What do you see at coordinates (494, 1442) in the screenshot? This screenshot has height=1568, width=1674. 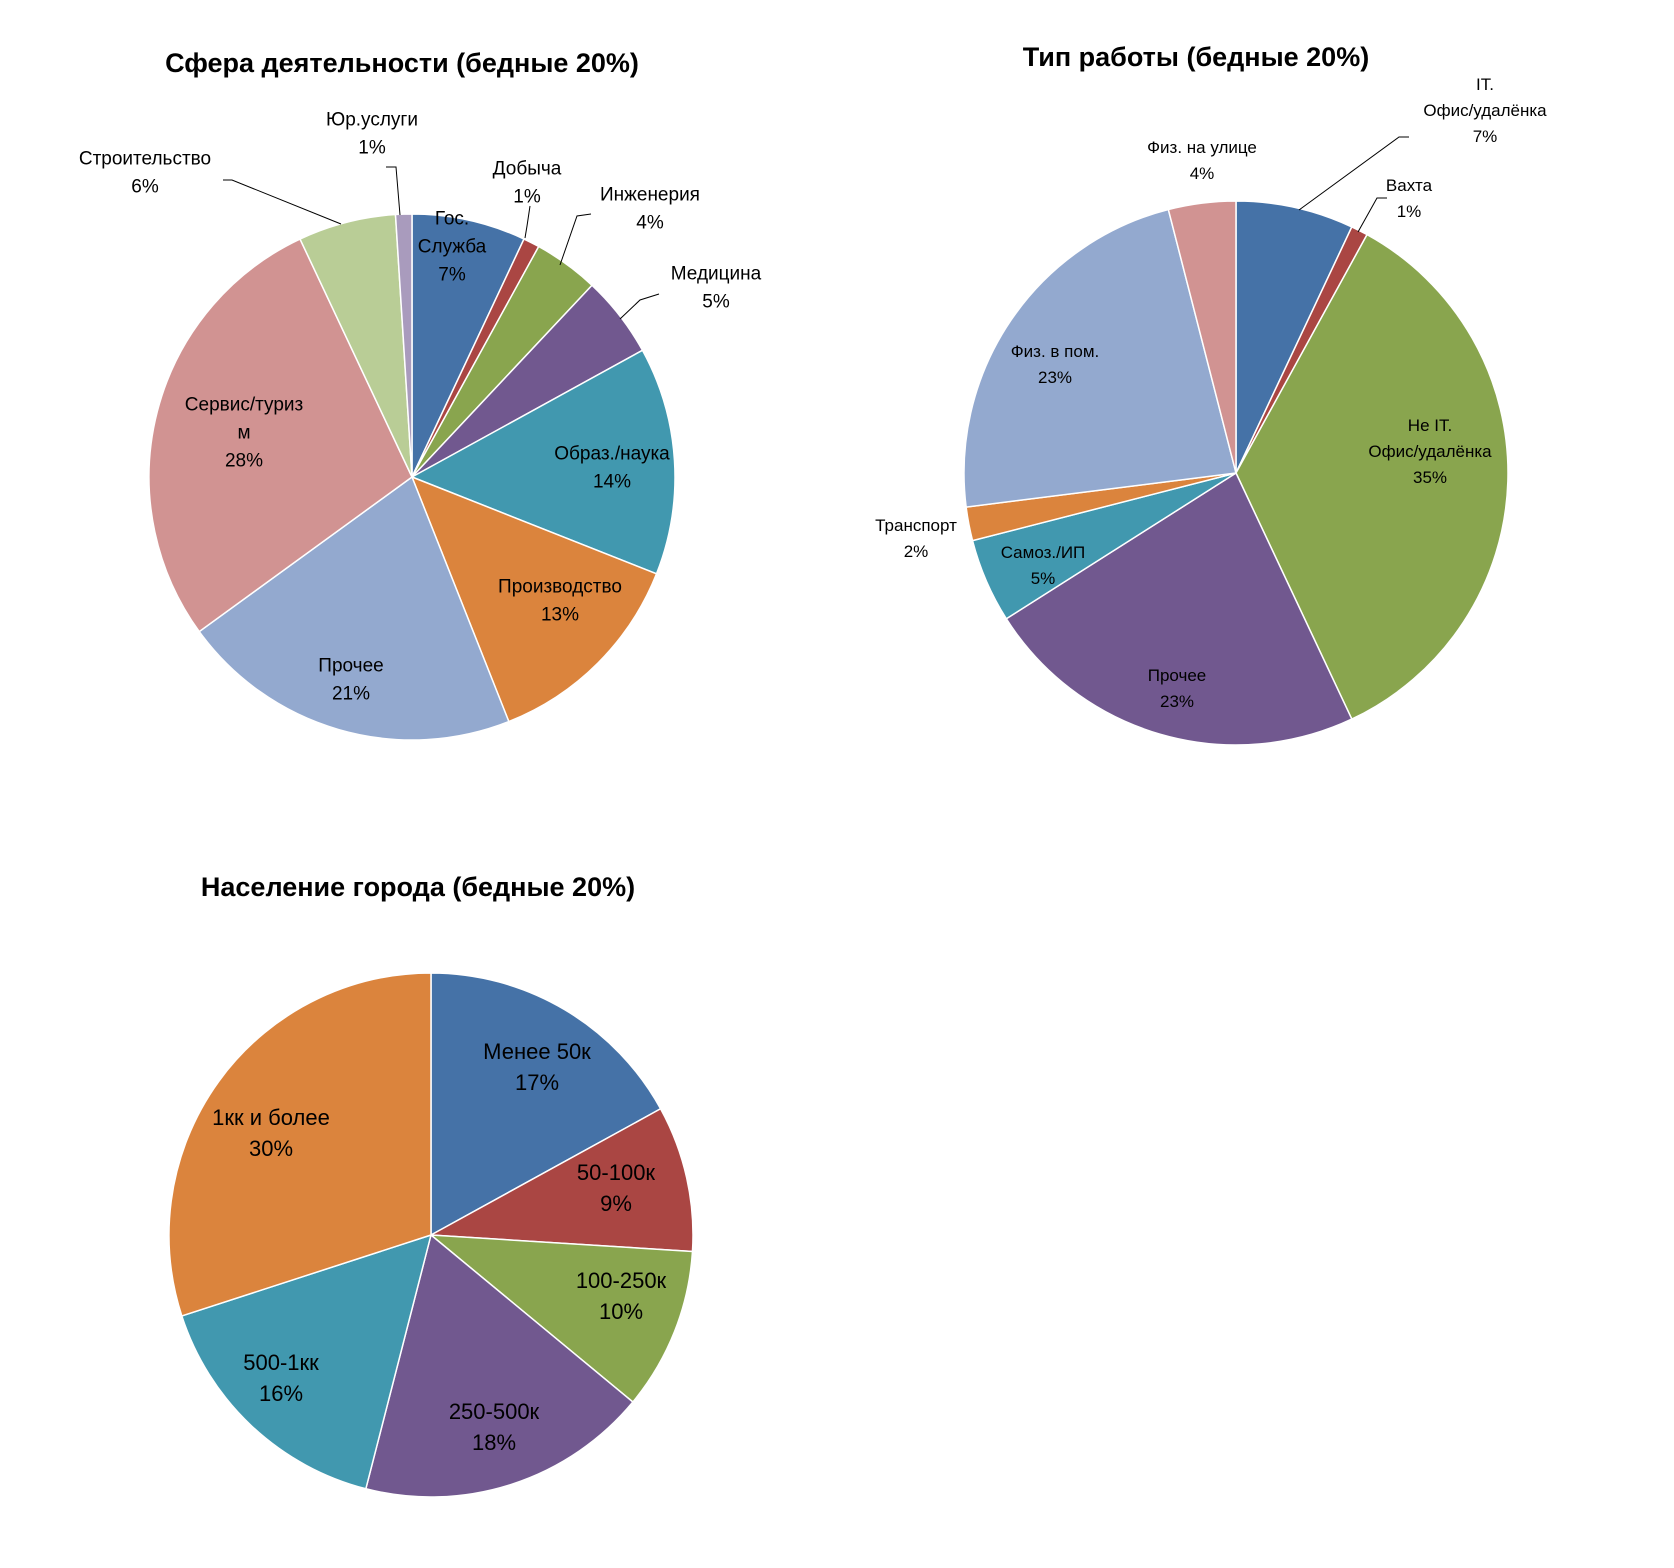 I see `slice-percent: 18%` at bounding box center [494, 1442].